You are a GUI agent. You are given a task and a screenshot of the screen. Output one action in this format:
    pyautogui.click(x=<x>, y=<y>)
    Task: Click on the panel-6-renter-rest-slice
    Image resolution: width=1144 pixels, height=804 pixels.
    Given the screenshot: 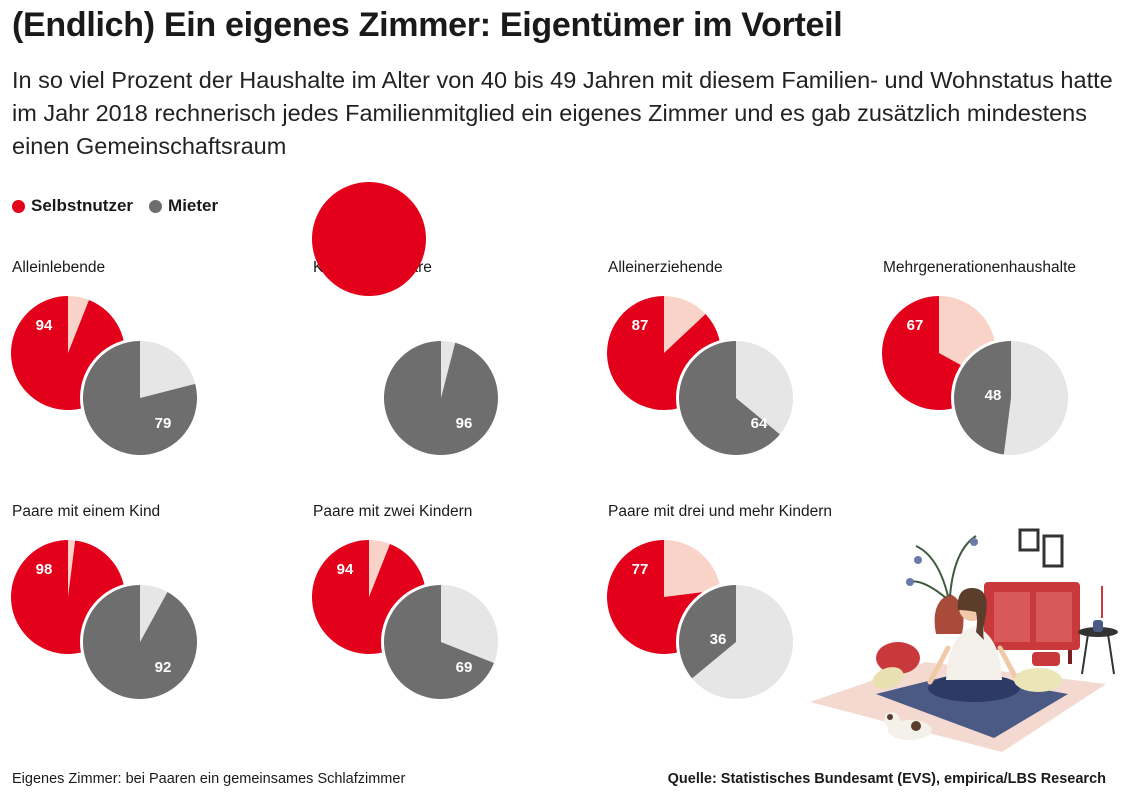 What is the action you would take?
    pyautogui.click(x=470, y=623)
    